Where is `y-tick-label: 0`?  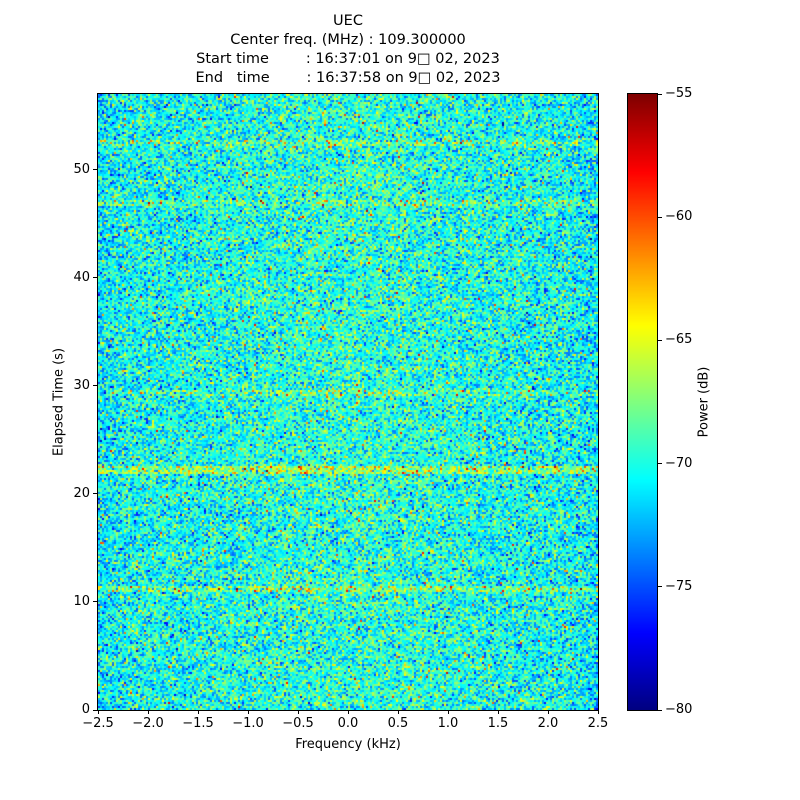 y-tick-label: 0 is located at coordinates (85, 709).